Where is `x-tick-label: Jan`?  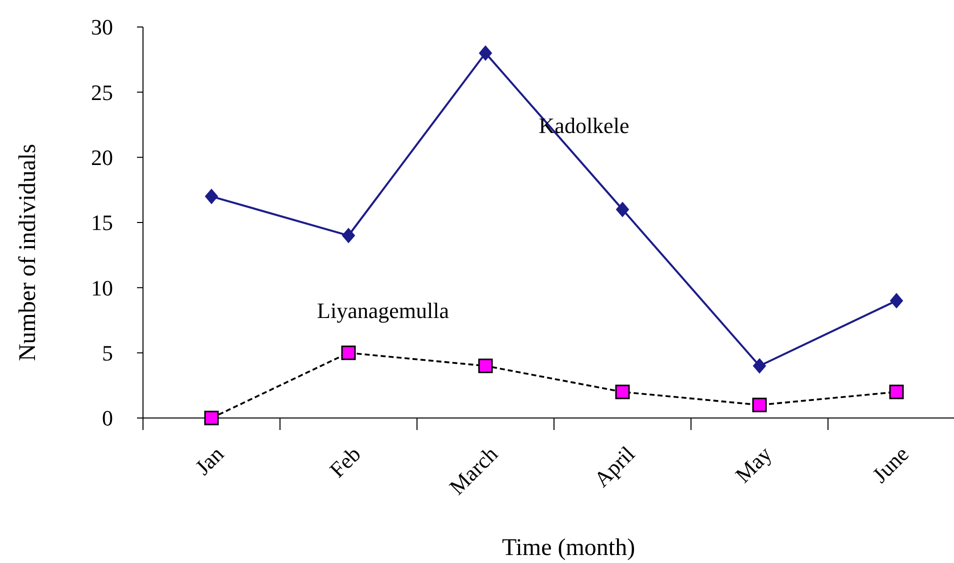 x-tick-label: Jan is located at coordinates (209, 460).